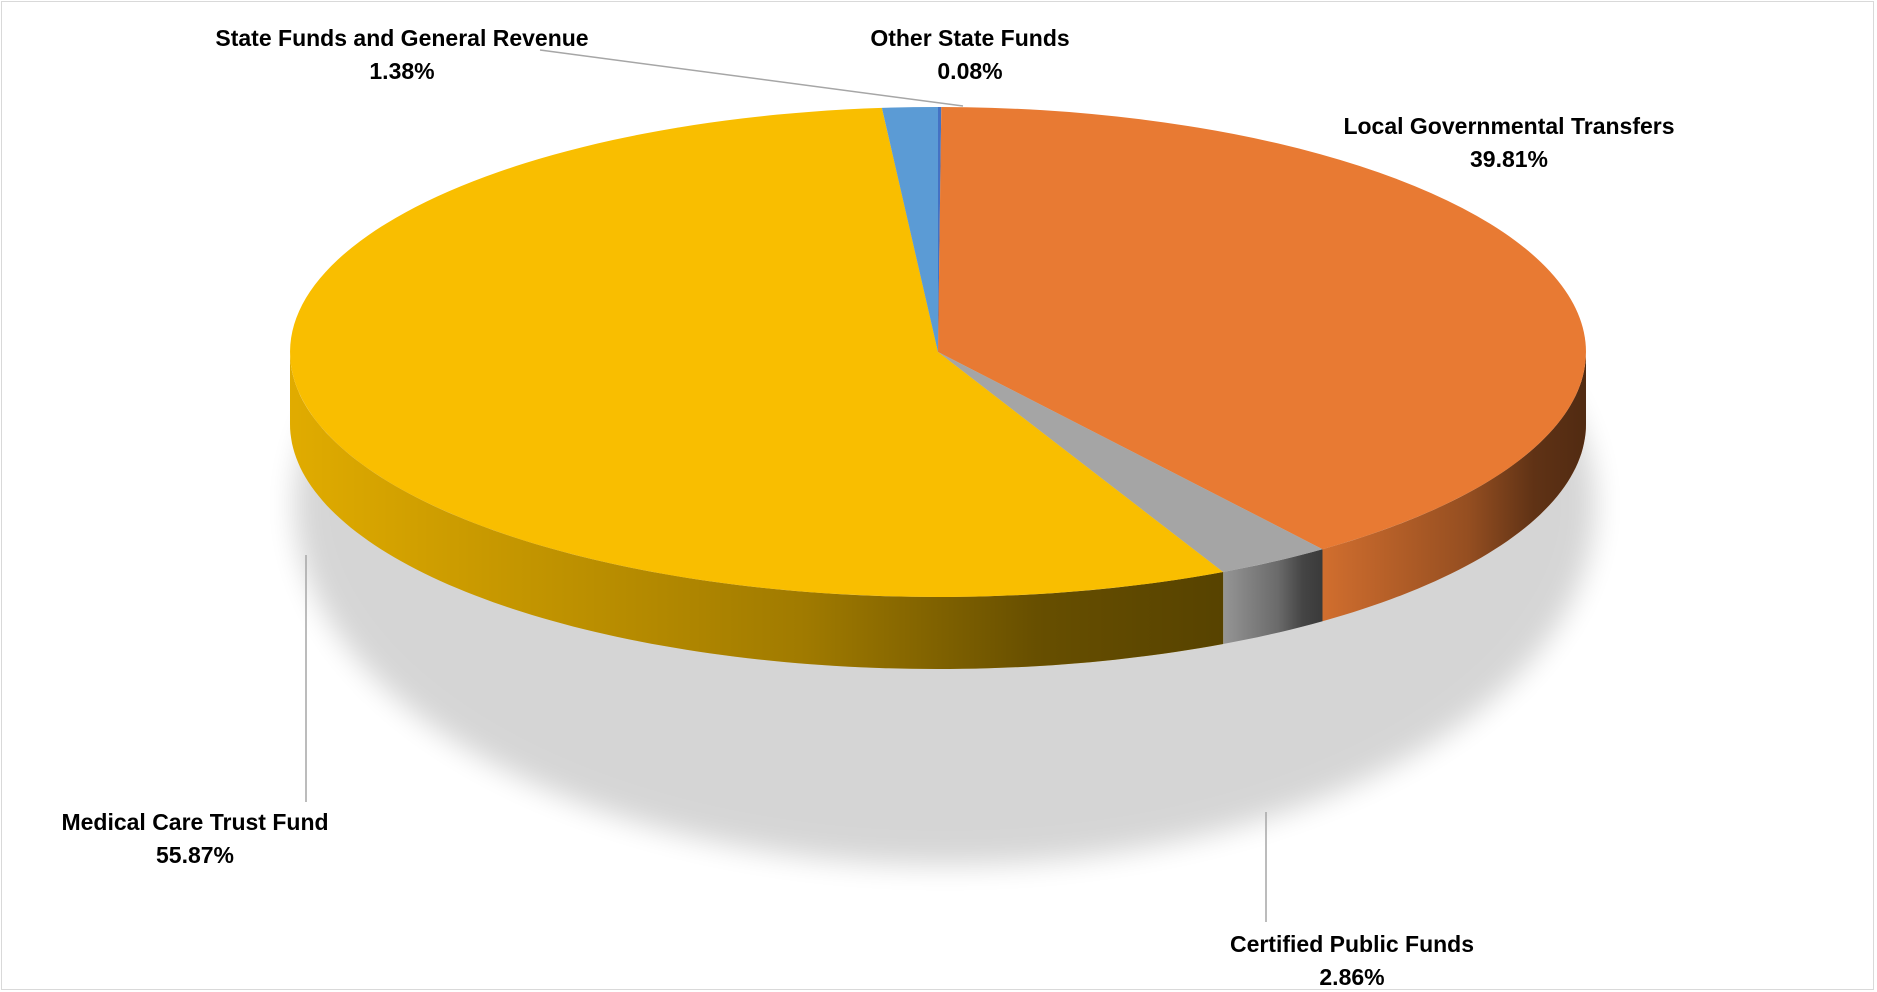 This screenshot has width=1877, height=992. Describe the element at coordinates (1352, 944) in the screenshot. I see `label-certified-public-funds: Certified Public Funds` at that location.